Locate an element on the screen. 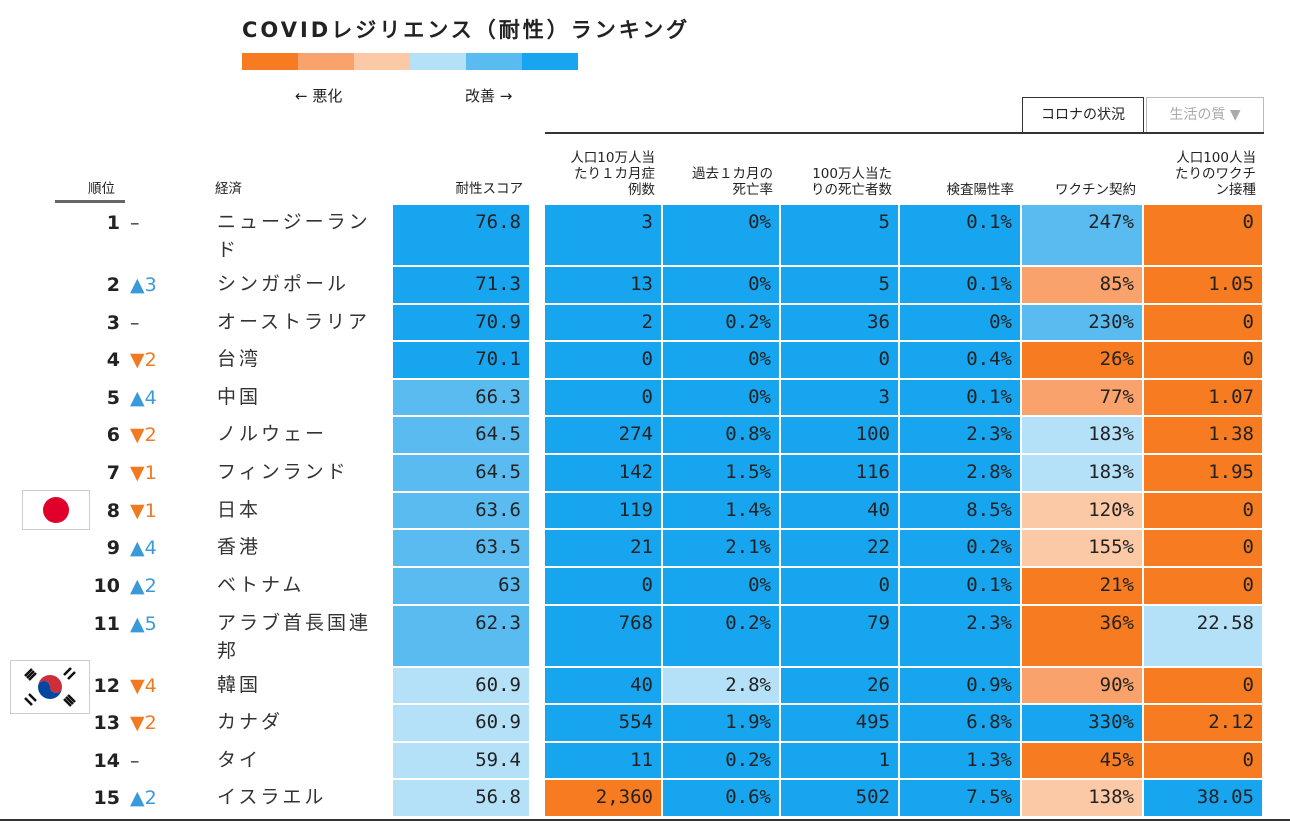 The image size is (1290, 823). rank: 13 is located at coordinates (106, 723).